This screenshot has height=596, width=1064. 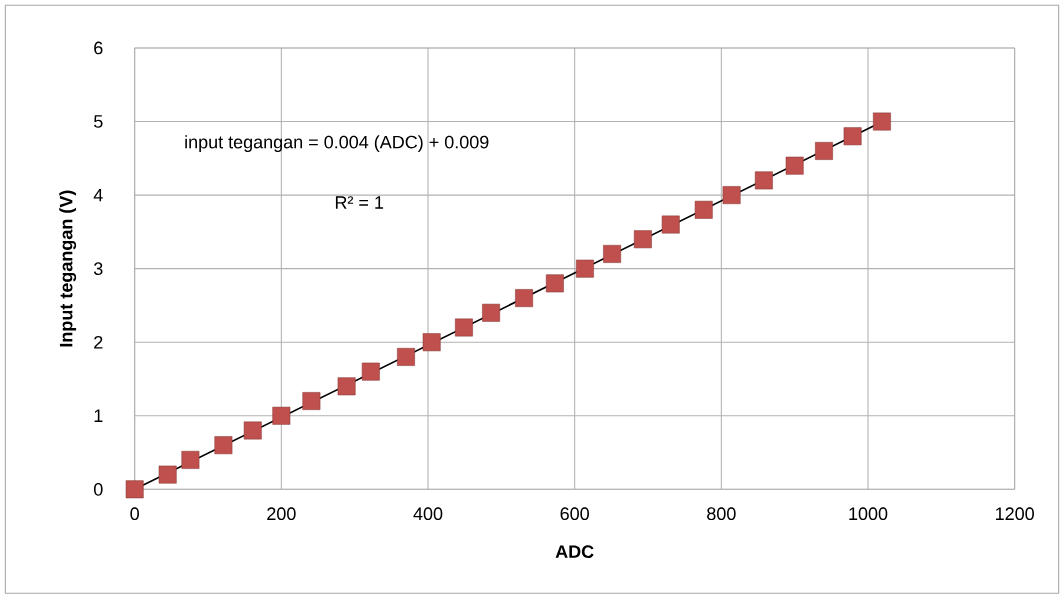 What do you see at coordinates (721, 514) in the screenshot?
I see `x-tick-label: 800` at bounding box center [721, 514].